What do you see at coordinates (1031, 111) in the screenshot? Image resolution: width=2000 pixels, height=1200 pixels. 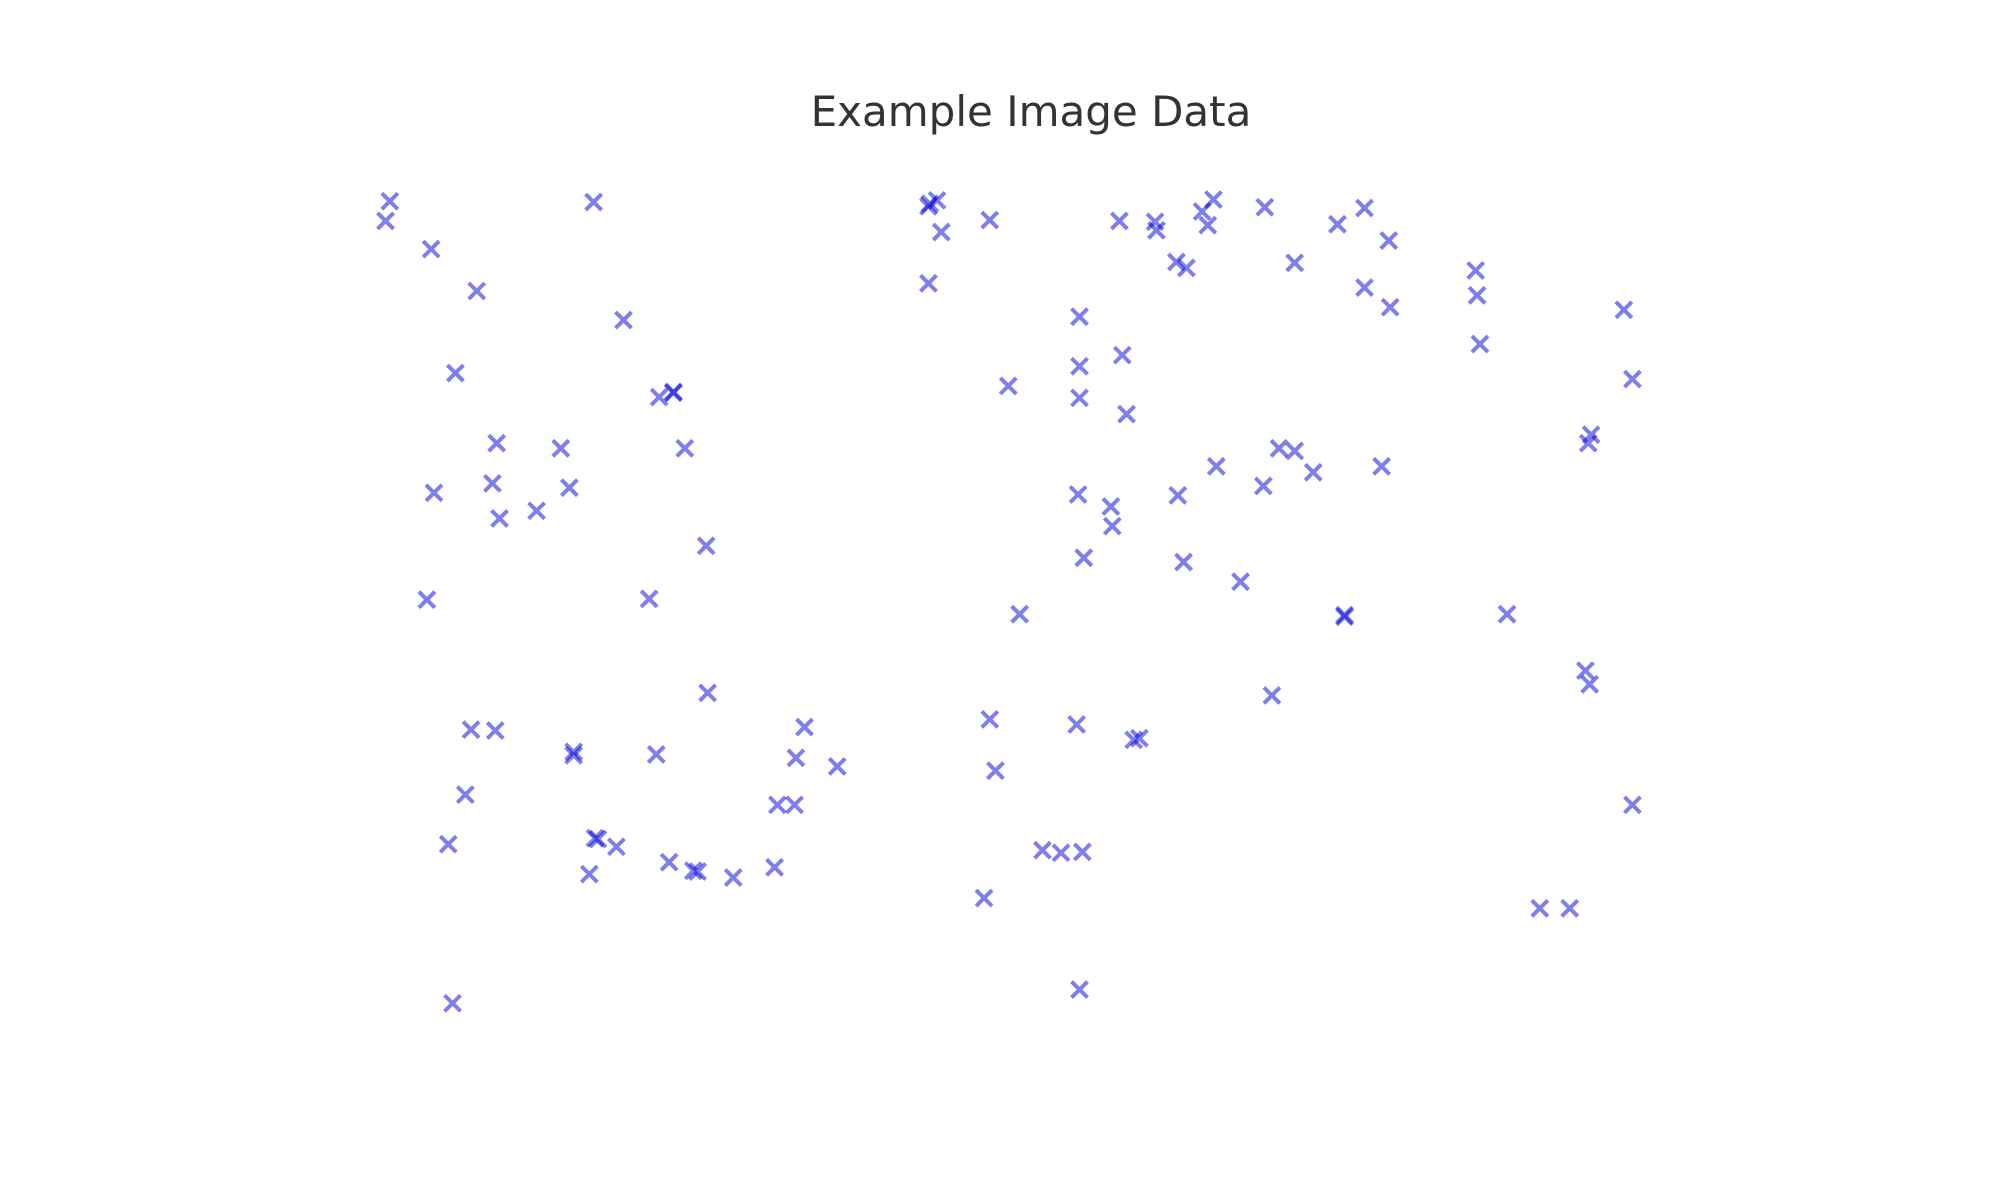 I see `chart-title: Example Image Data` at bounding box center [1031, 111].